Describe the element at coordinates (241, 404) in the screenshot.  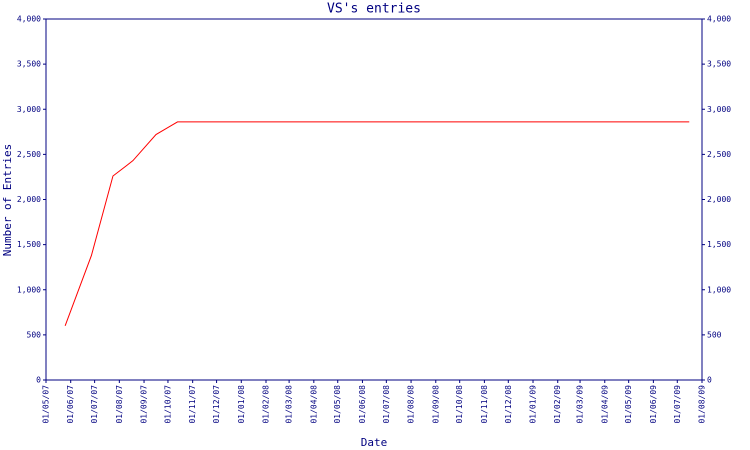
I see `x-tick-label: 01/01/08` at that location.